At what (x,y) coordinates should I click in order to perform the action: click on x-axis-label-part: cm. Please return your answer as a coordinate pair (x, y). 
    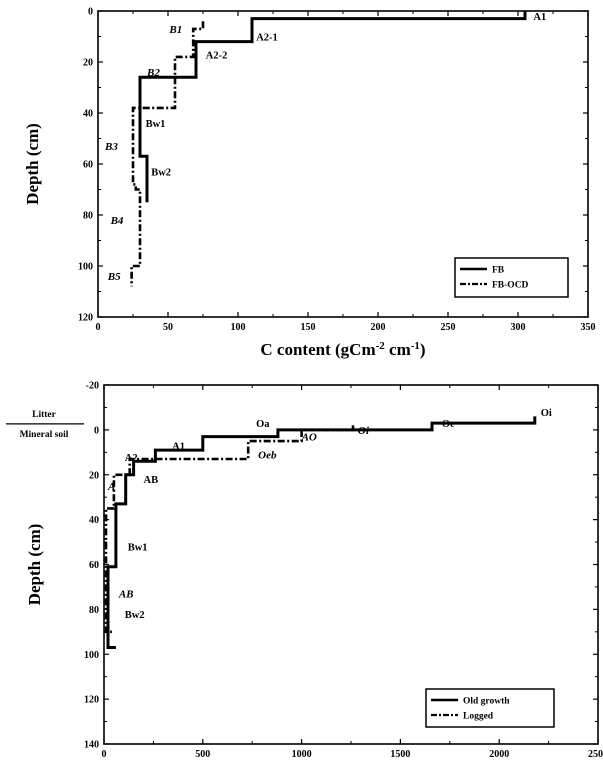
    Looking at the image, I should click on (398, 349).